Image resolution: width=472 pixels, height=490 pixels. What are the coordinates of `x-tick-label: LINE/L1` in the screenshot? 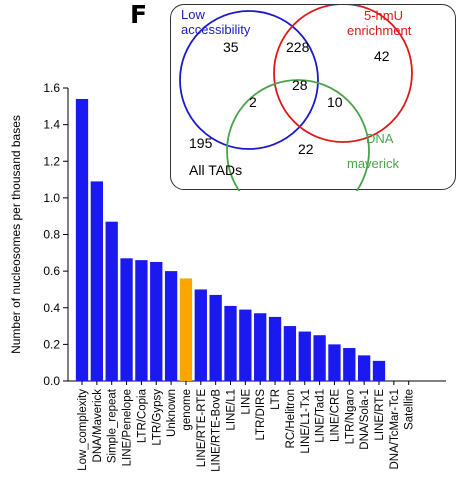 It's located at (232, 410).